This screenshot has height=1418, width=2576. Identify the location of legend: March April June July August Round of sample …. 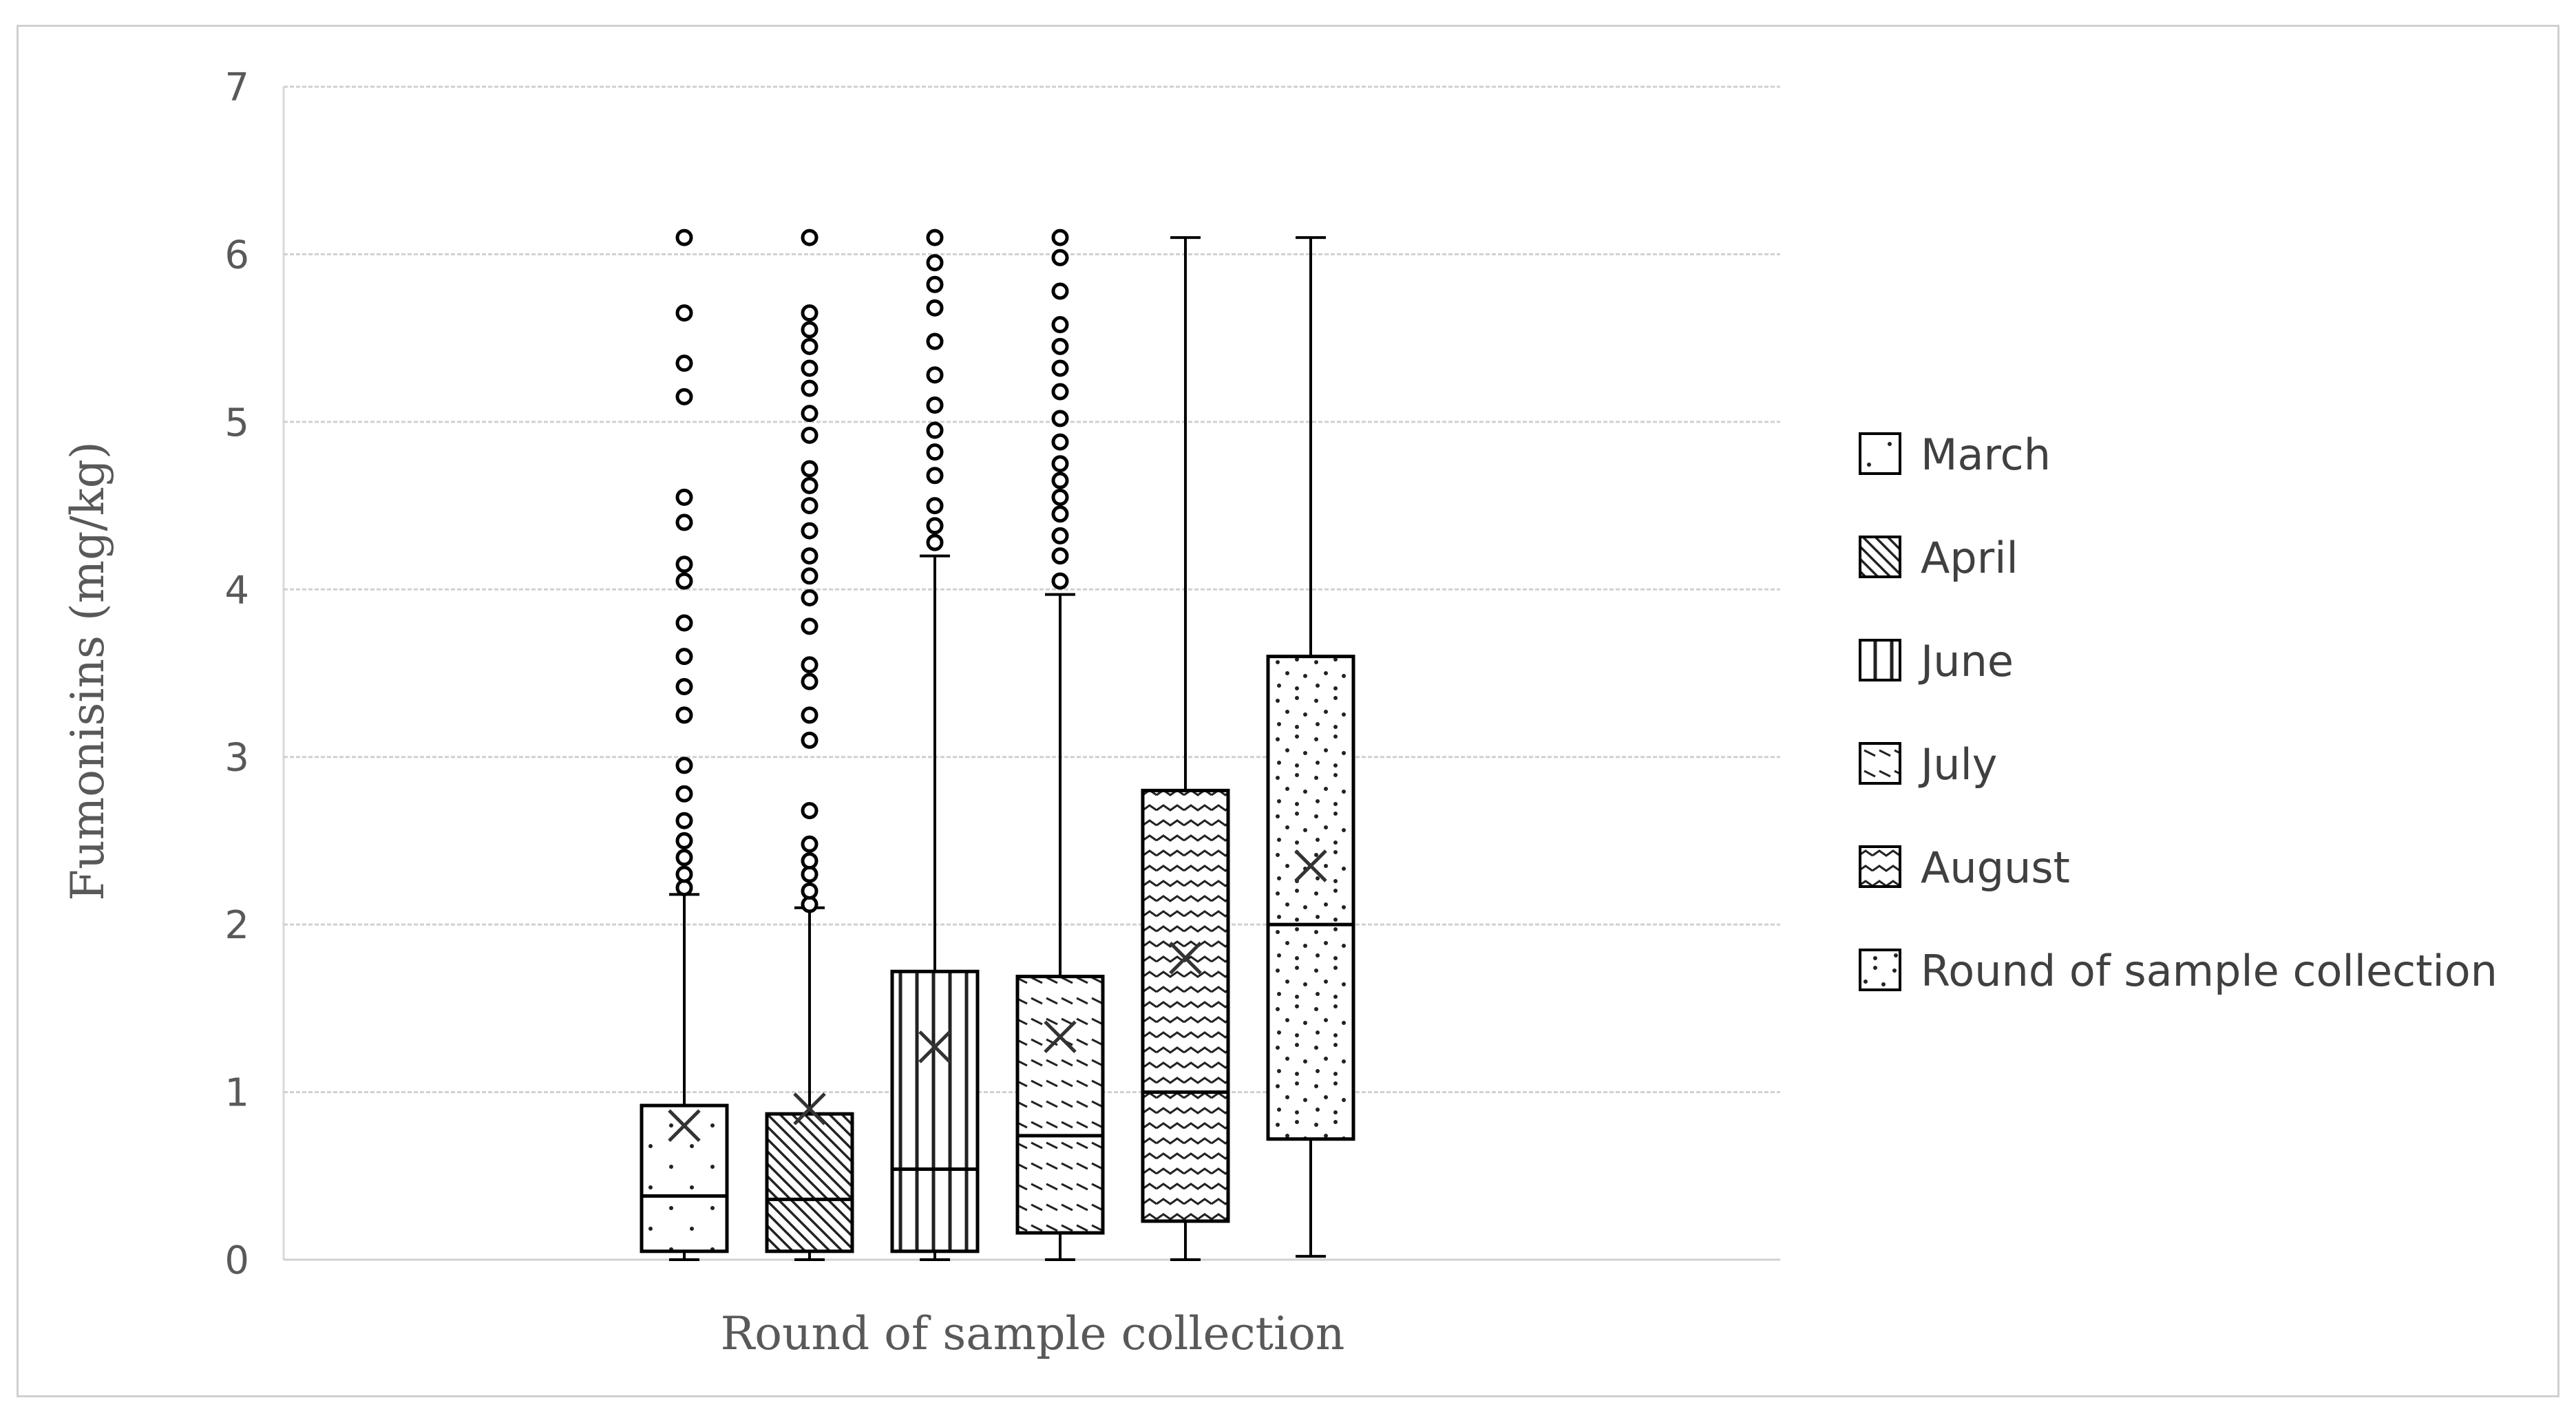
(2179, 713).